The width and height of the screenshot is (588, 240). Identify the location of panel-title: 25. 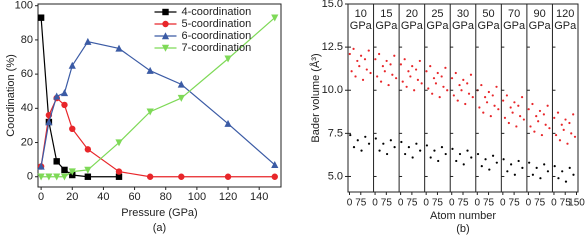
(437, 14).